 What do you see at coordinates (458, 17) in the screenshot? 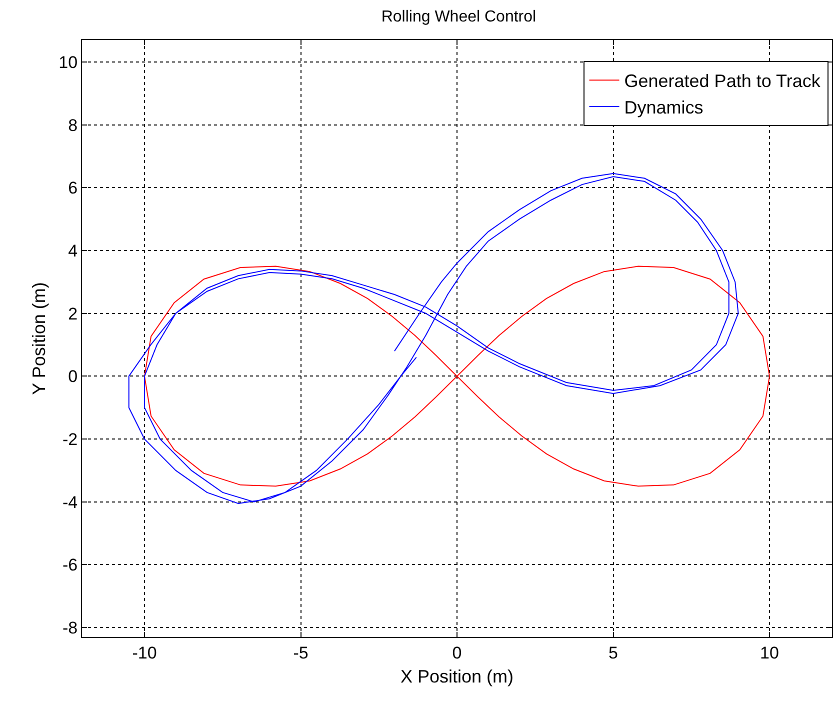
I see `chart-title: Rolling Wheel Control` at bounding box center [458, 17].